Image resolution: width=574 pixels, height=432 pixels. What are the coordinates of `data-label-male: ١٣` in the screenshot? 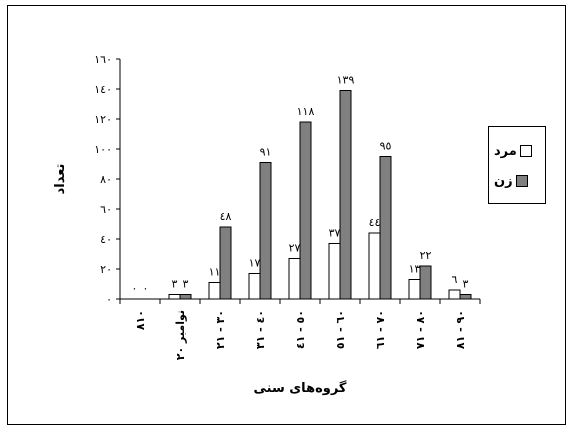 It's located at (415, 269).